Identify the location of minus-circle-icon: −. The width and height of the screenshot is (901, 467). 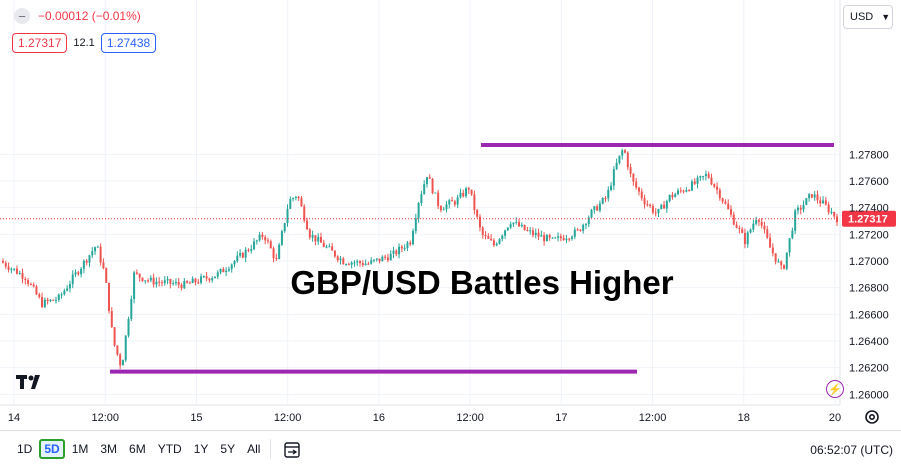
(22, 16).